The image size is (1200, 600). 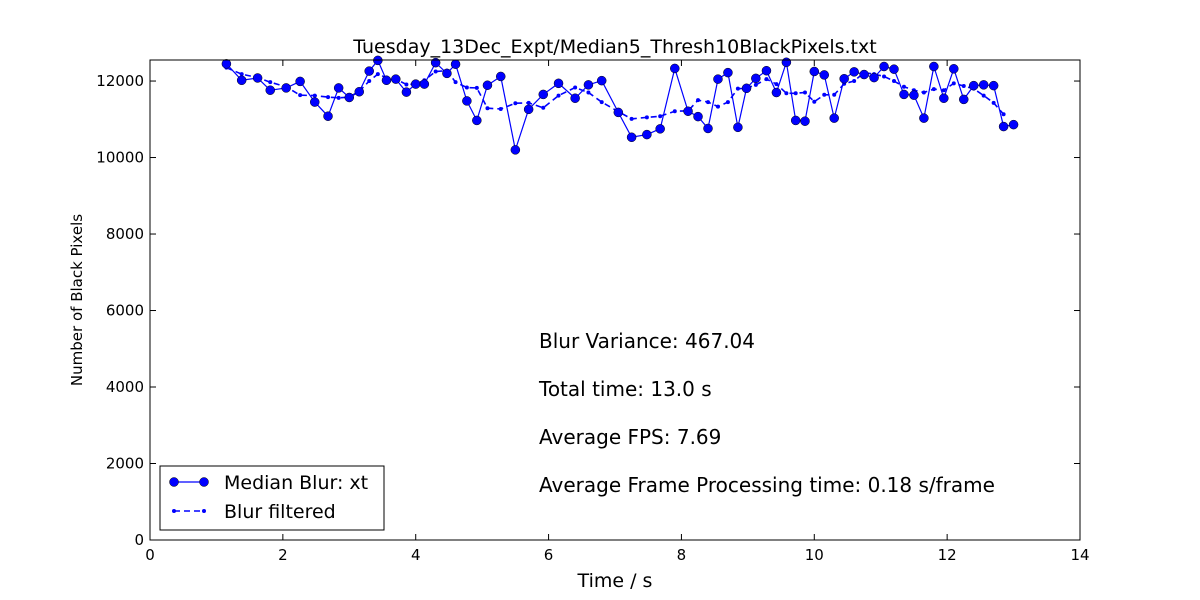 What do you see at coordinates (296, 483) in the screenshot?
I see `legend-label-median-blur: Median Blur: xt` at bounding box center [296, 483].